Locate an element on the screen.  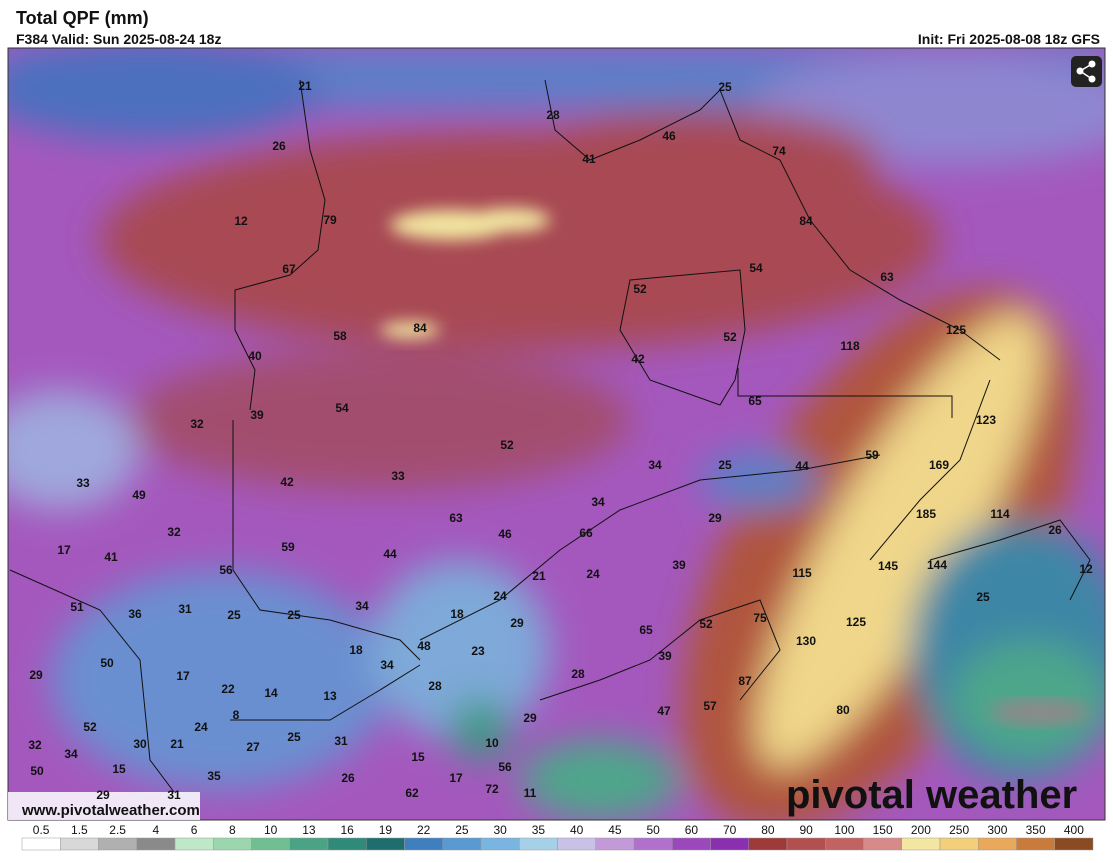
map-value-label: 169 is located at coordinates (939, 465).